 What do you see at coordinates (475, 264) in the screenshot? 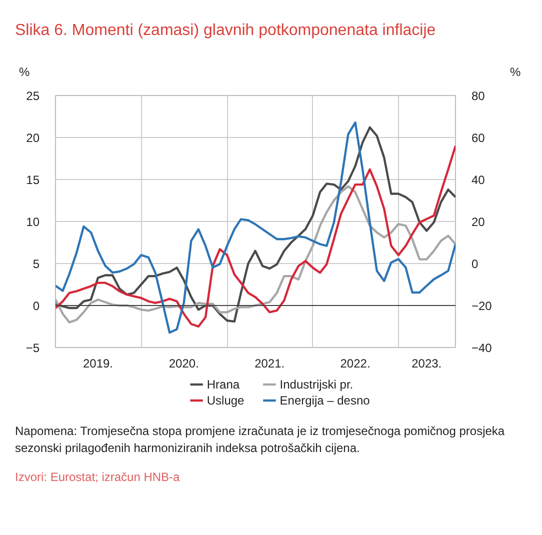
I see `y2-tick-label: 0` at bounding box center [475, 264].